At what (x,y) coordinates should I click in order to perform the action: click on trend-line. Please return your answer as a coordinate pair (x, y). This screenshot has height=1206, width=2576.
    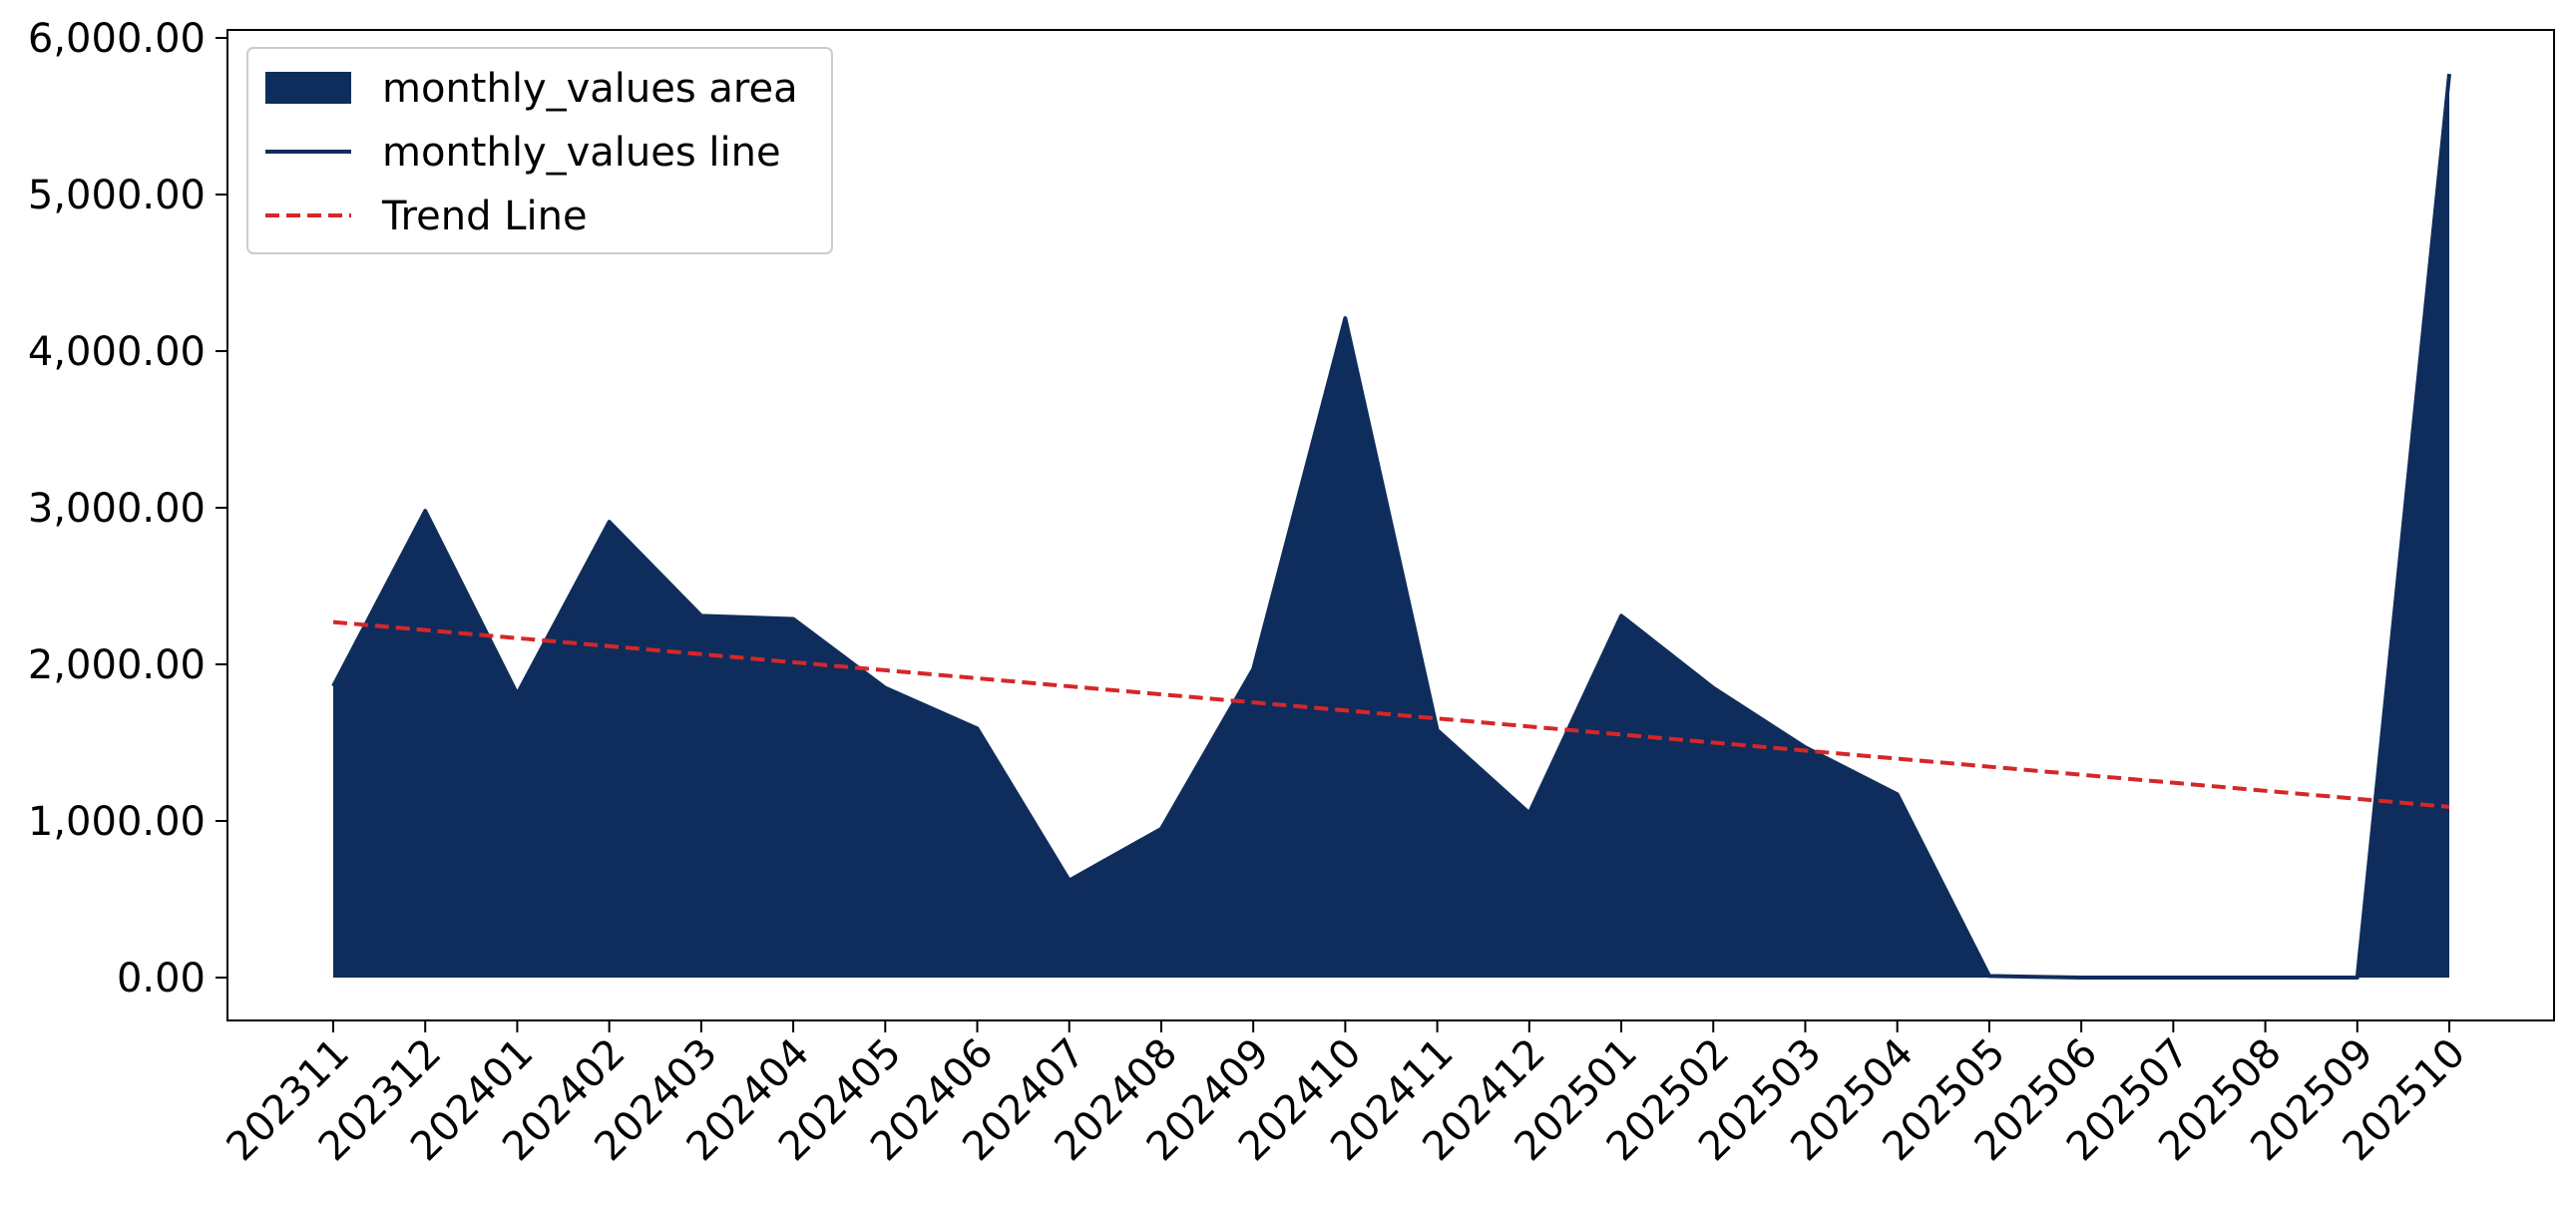
    Looking at the image, I should click on (1391, 714).